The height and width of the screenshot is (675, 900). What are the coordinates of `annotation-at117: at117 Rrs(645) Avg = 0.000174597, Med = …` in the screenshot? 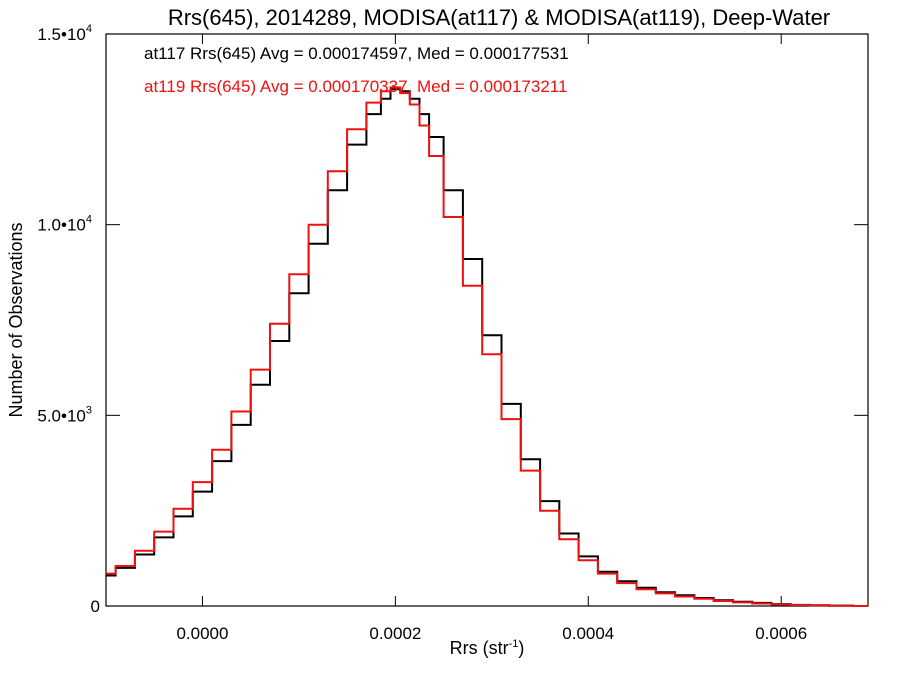 It's located at (356, 53).